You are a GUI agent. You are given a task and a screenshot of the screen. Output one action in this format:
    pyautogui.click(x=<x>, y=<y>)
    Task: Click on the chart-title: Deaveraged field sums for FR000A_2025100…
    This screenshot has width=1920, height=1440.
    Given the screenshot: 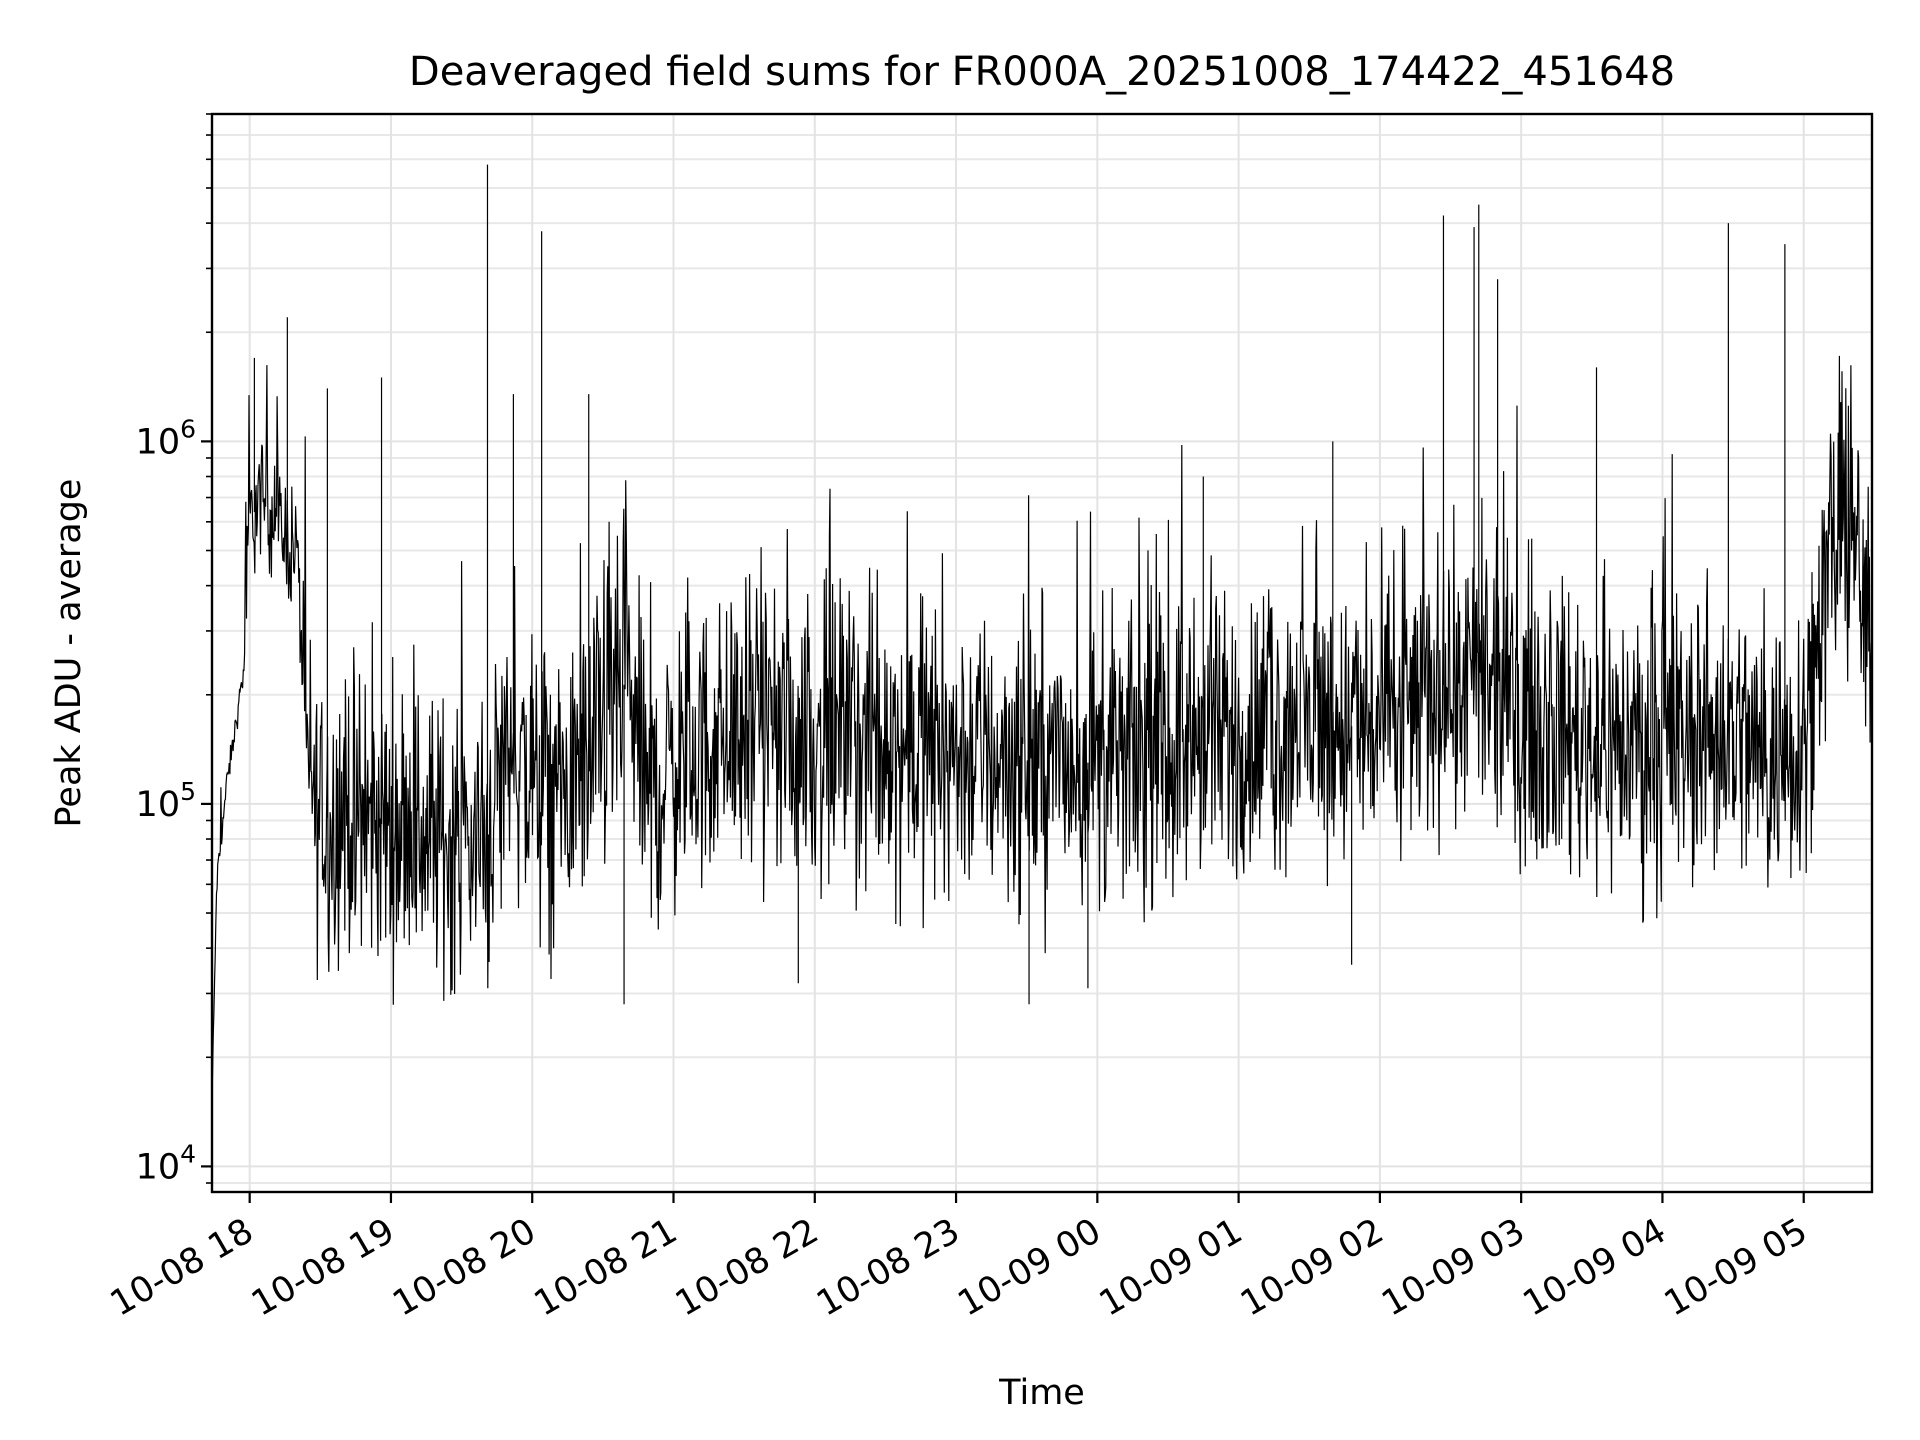 What is the action you would take?
    pyautogui.click(x=1042, y=72)
    